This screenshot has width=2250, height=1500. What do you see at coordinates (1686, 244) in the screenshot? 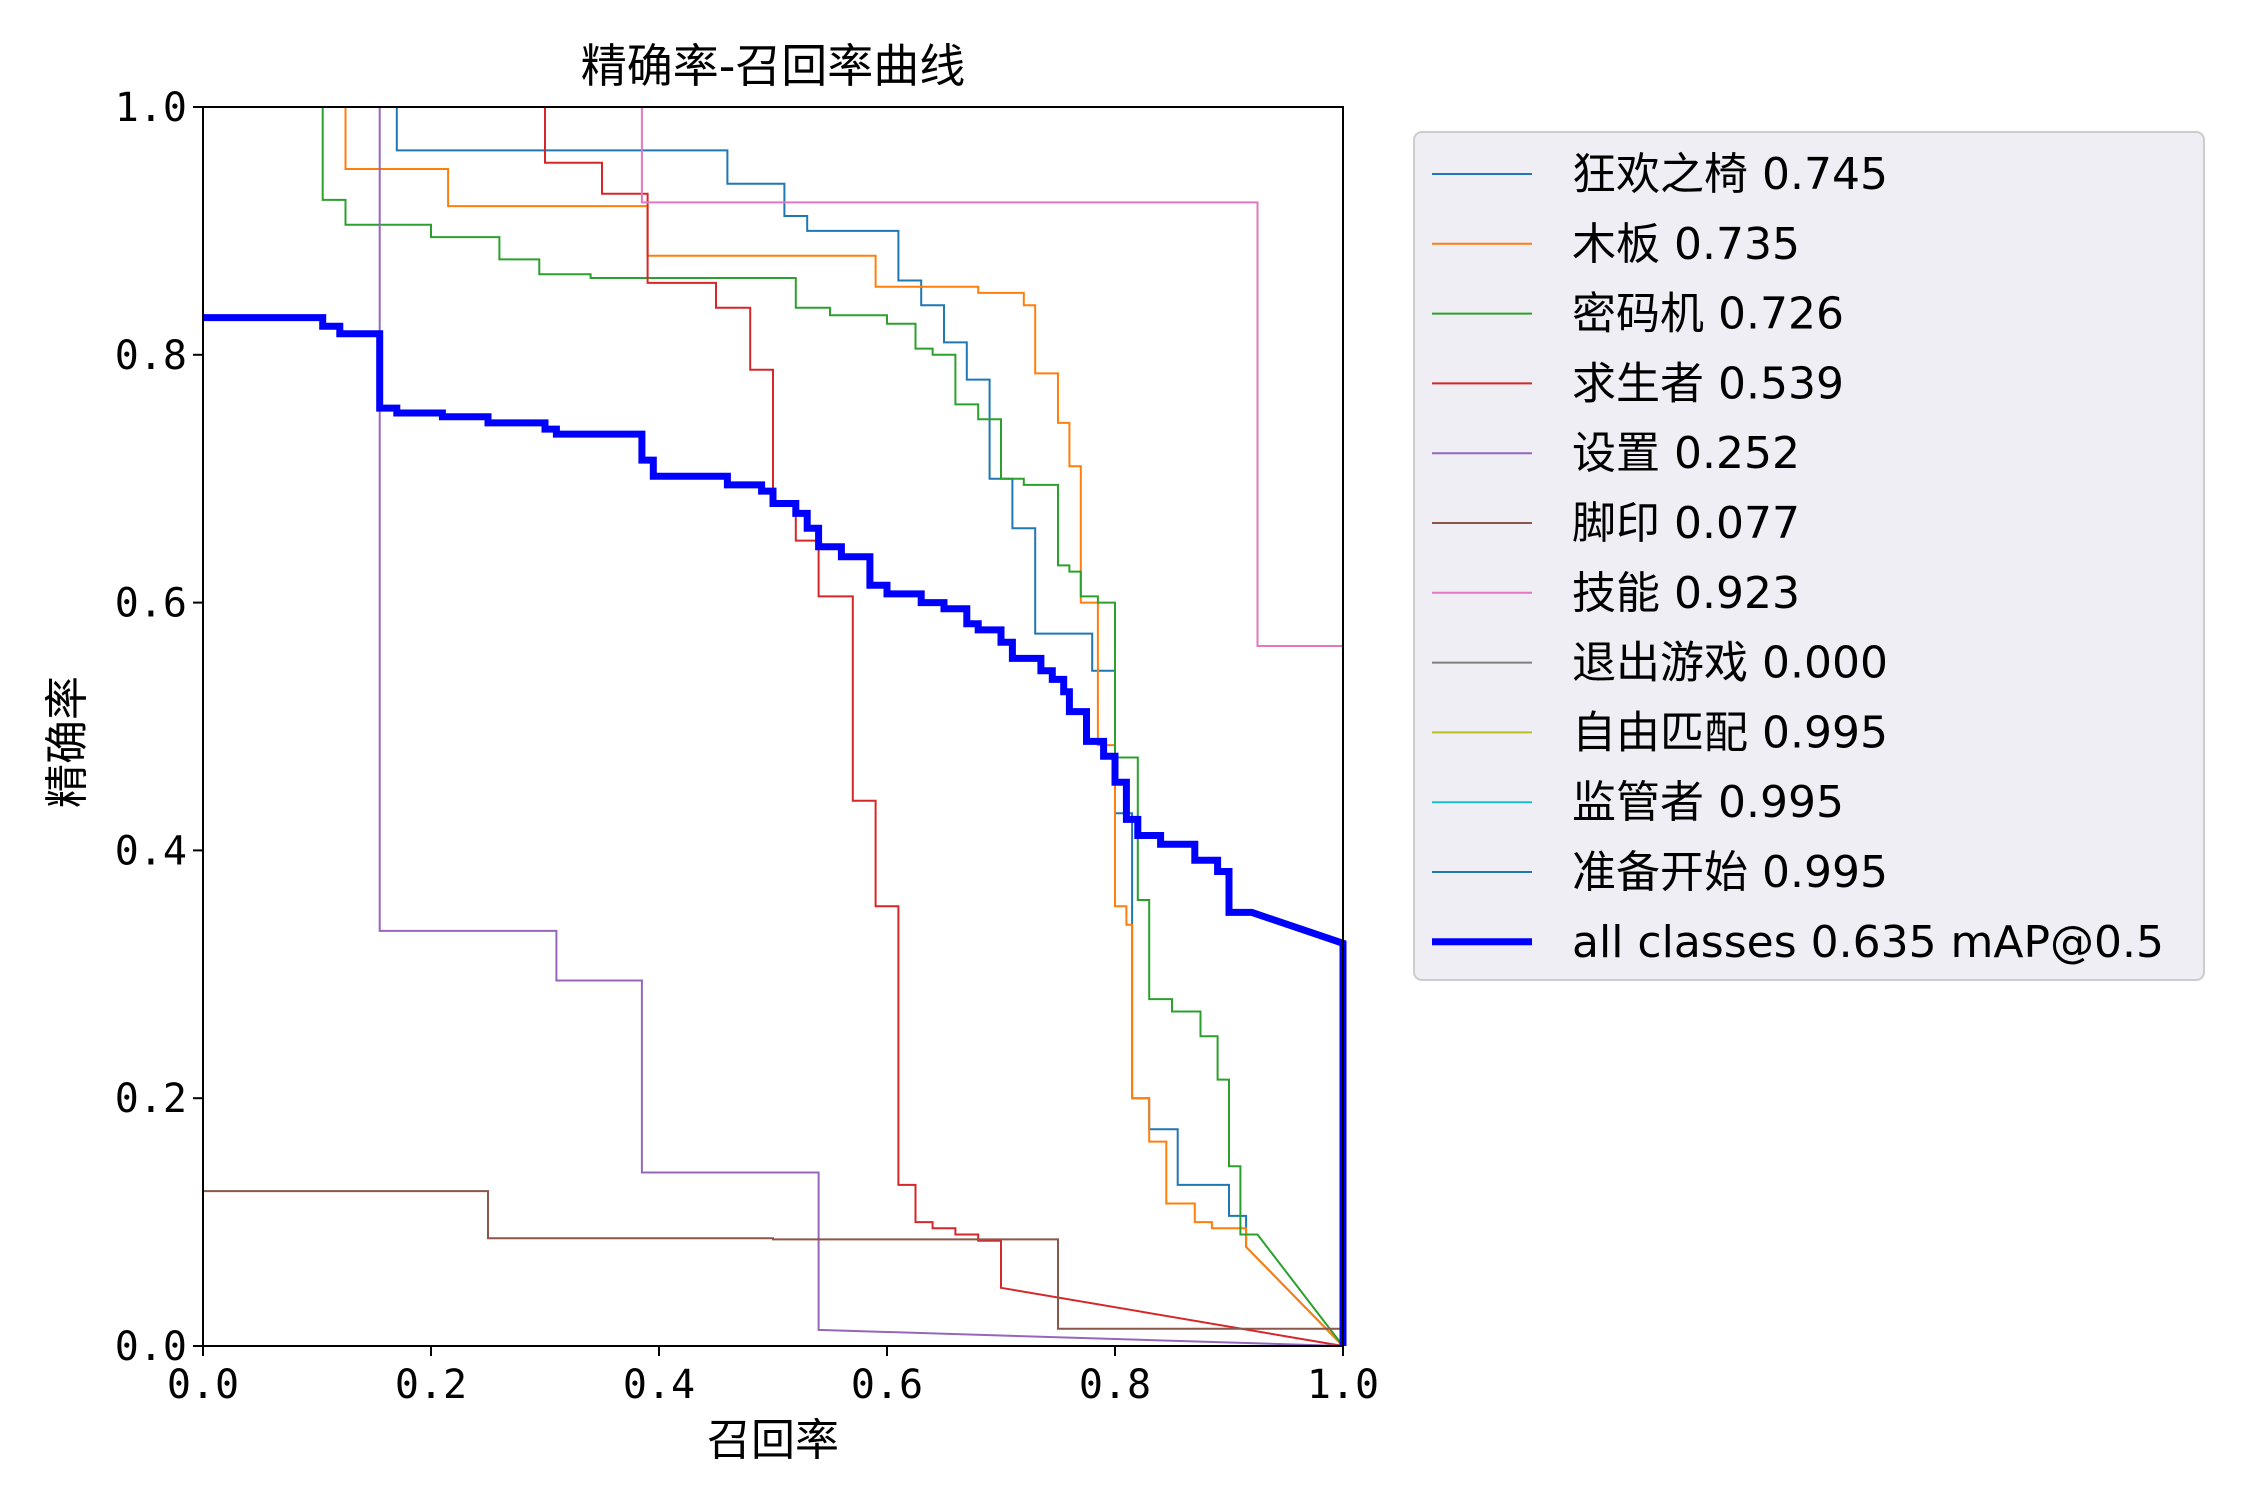
I see `legend-entry: 木板 0.735` at bounding box center [1686, 244].